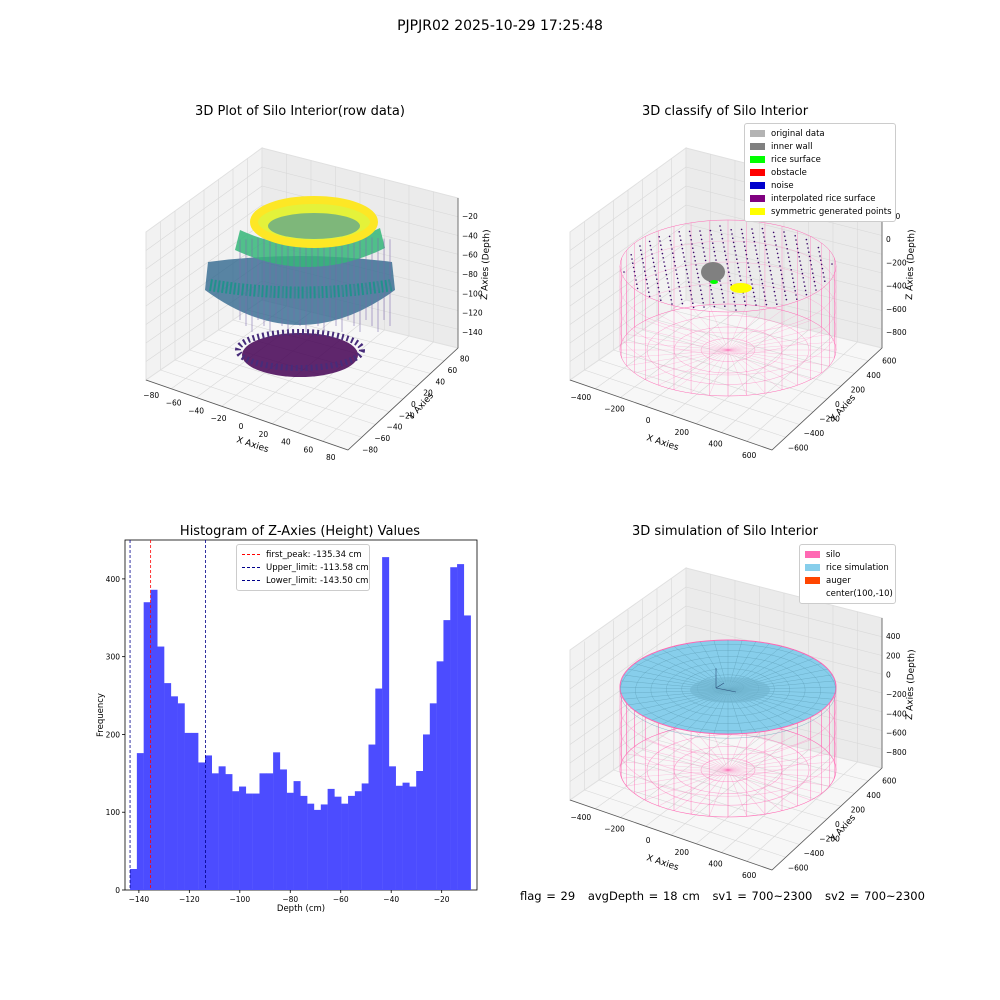 The height and width of the screenshot is (1000, 1000). I want to click on panel1-zlabel: Z Axies (Depth), so click(486, 264).